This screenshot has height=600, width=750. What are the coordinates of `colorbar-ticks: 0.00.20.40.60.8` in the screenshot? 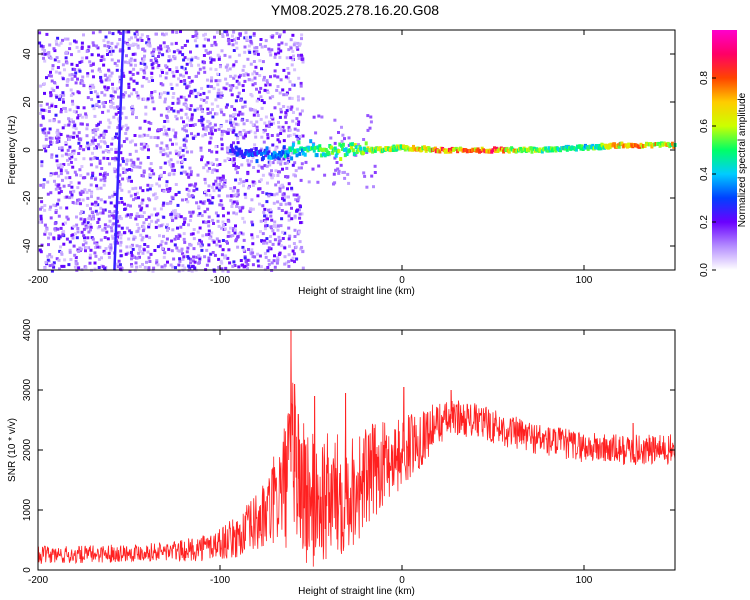 It's located at (707, 174).